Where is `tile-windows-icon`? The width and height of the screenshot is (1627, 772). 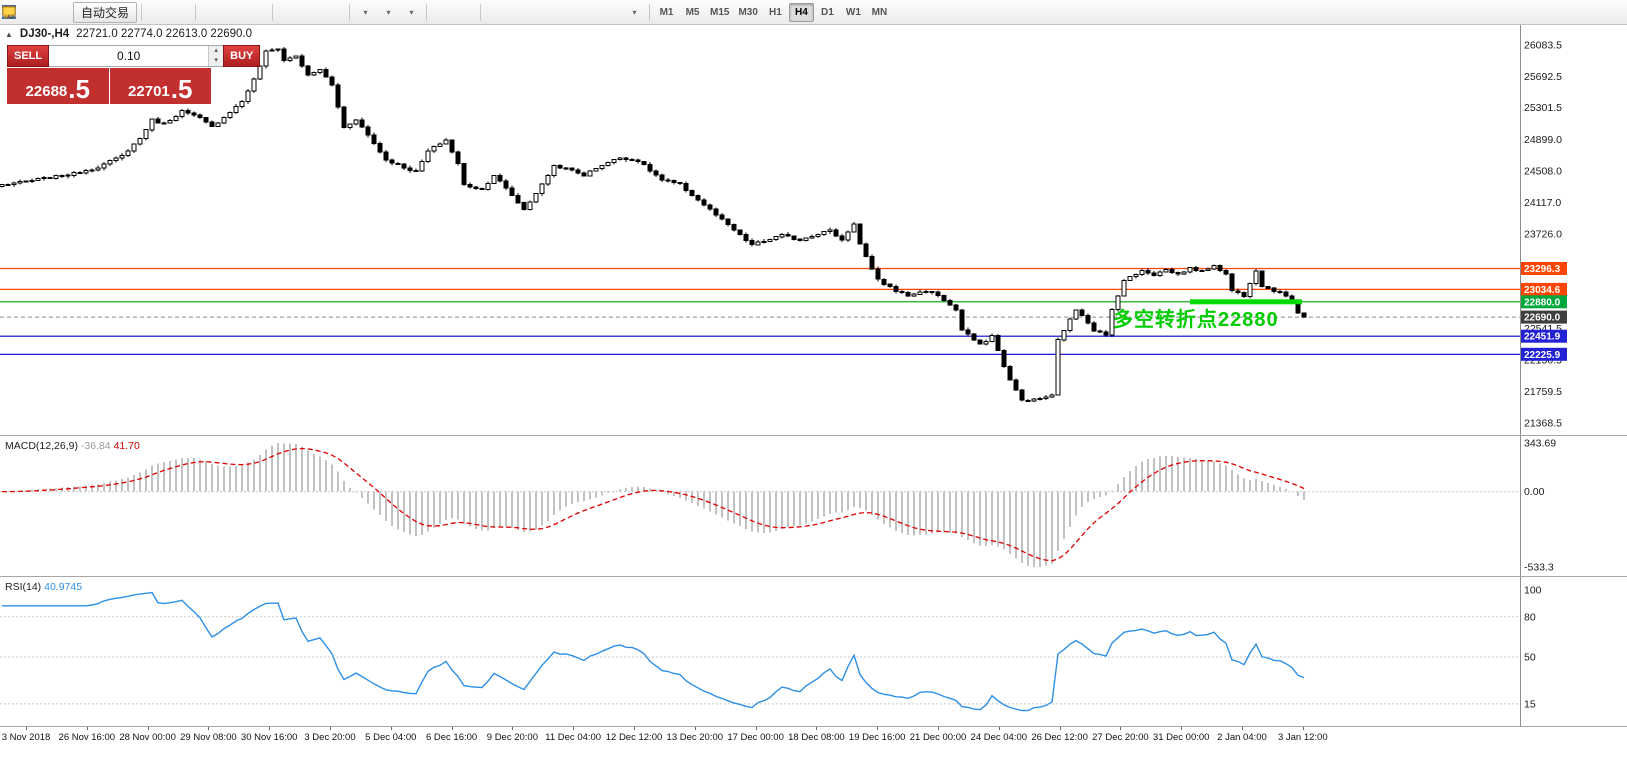 tile-windows-icon is located at coordinates (135, 12).